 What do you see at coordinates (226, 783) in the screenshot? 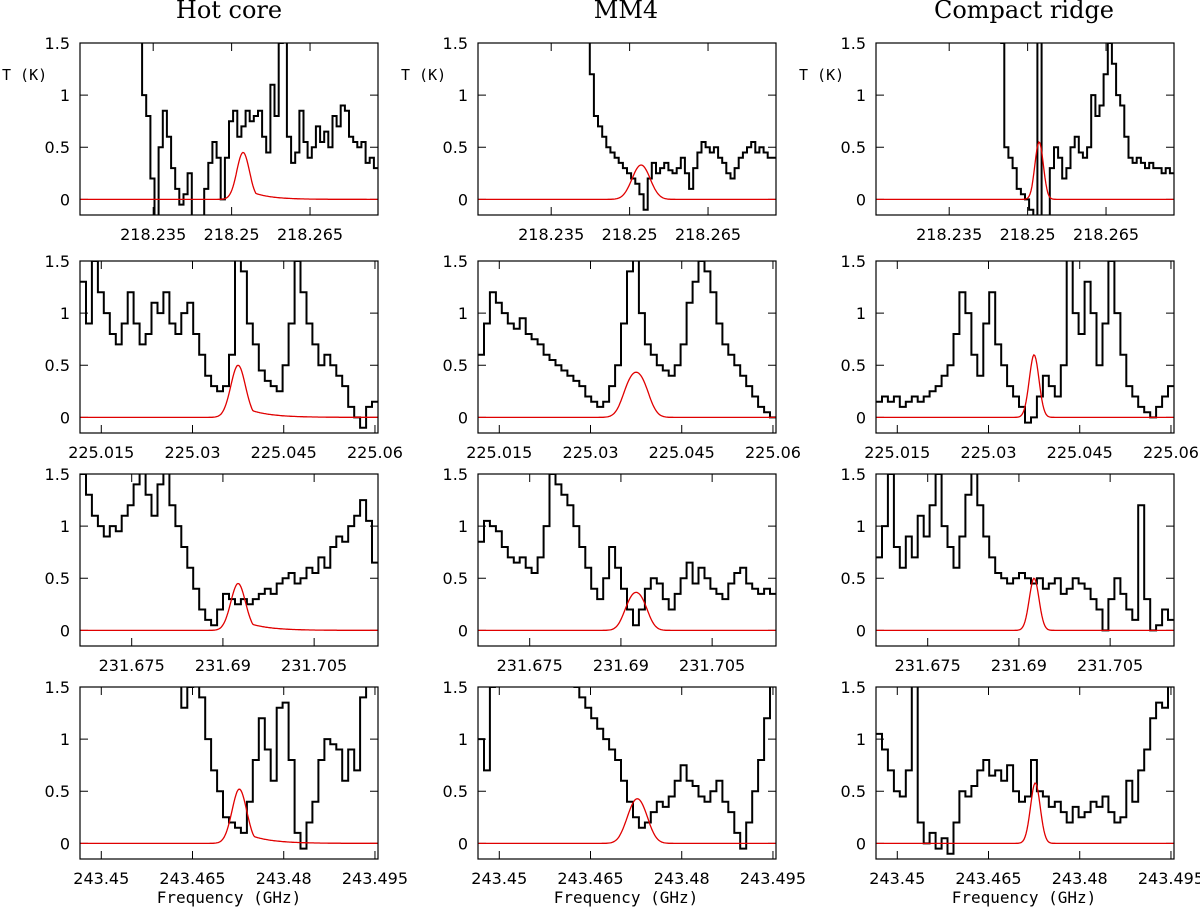
I see `panel-hot-core-row4: 0 0.5 1 1.5 243.45 243.465 243.48 243.495` at bounding box center [226, 783].